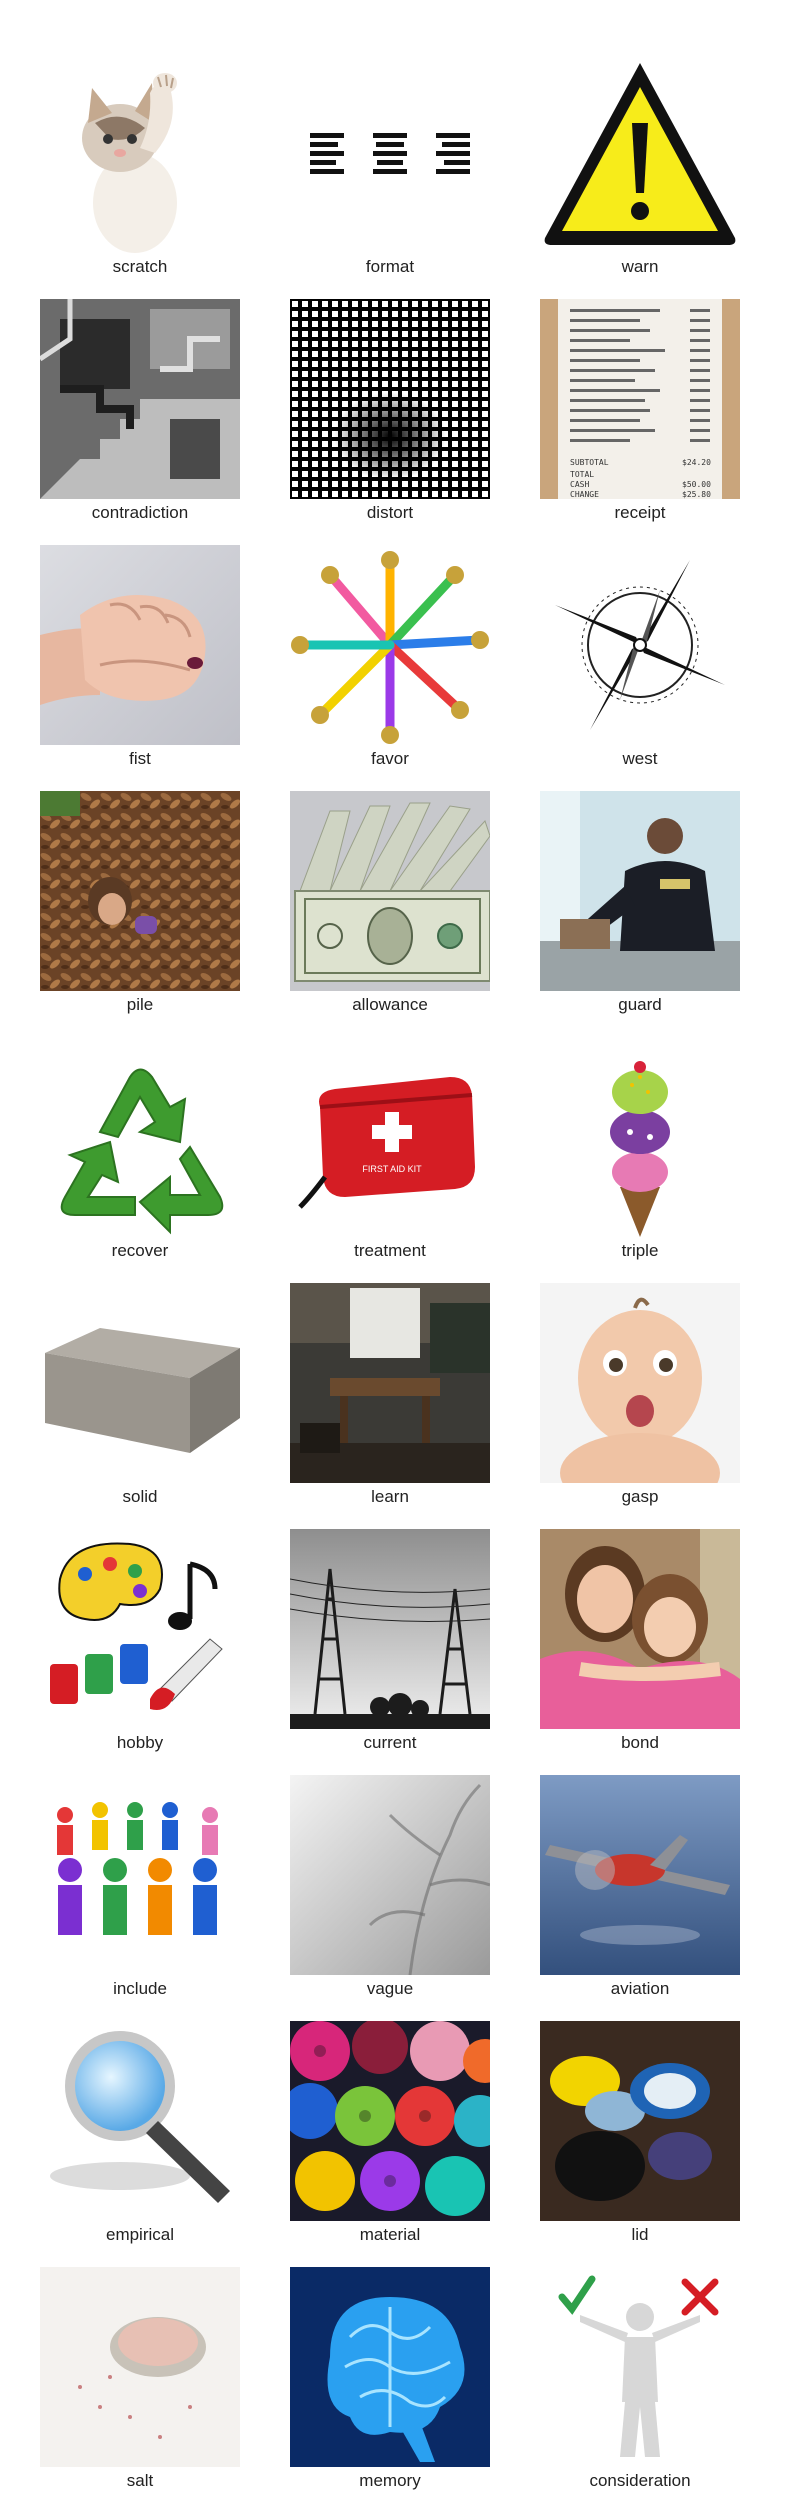 This screenshot has width=787, height=2512. Describe the element at coordinates (140, 153) in the screenshot. I see `kitten-photo` at that location.